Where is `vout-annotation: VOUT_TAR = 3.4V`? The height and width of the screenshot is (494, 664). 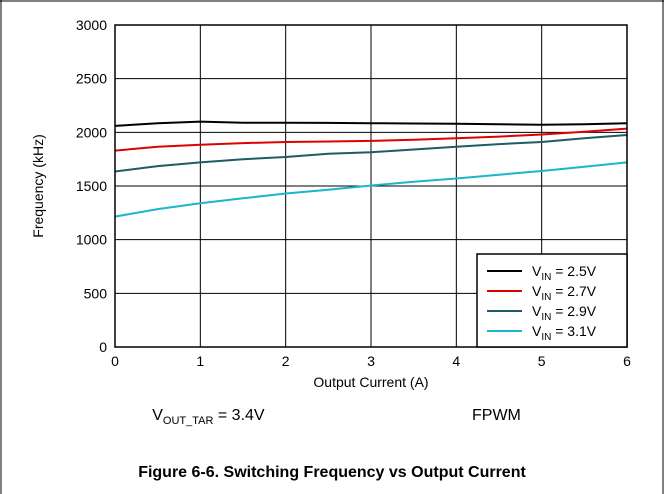
vout-annotation: VOUT_TAR = 3.4V is located at coordinates (204, 417).